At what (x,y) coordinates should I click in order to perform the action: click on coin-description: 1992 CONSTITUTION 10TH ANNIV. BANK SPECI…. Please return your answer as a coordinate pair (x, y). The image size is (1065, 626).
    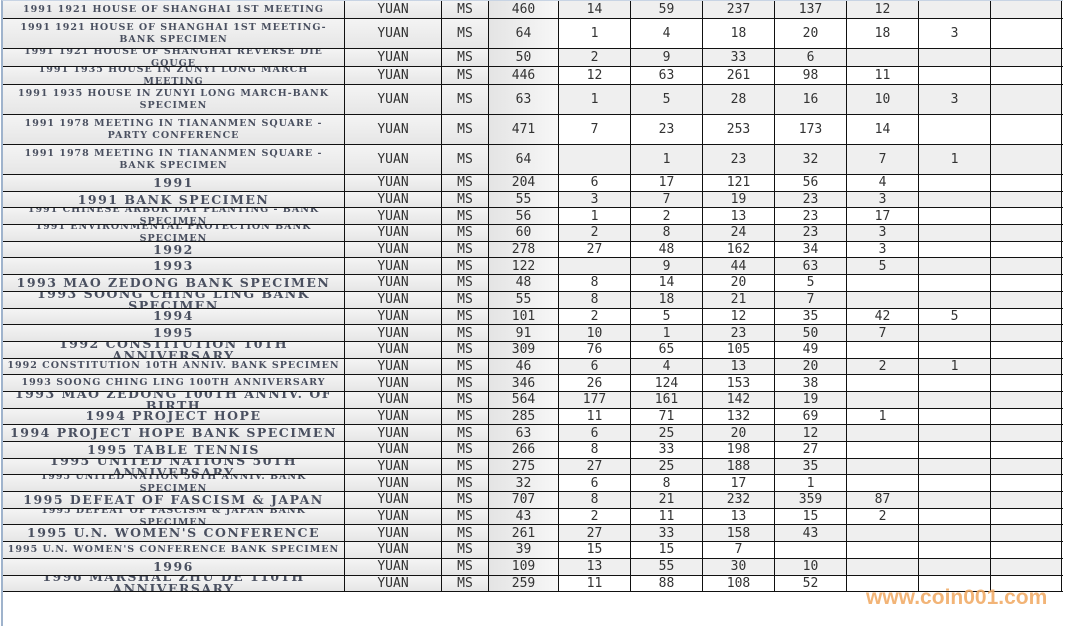
    Looking at the image, I should click on (174, 366).